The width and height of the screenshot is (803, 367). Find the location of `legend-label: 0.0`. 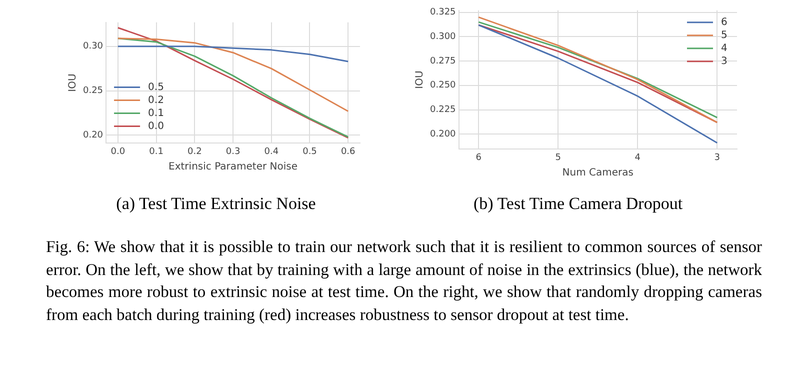

legend-label: 0.0 is located at coordinates (156, 126).